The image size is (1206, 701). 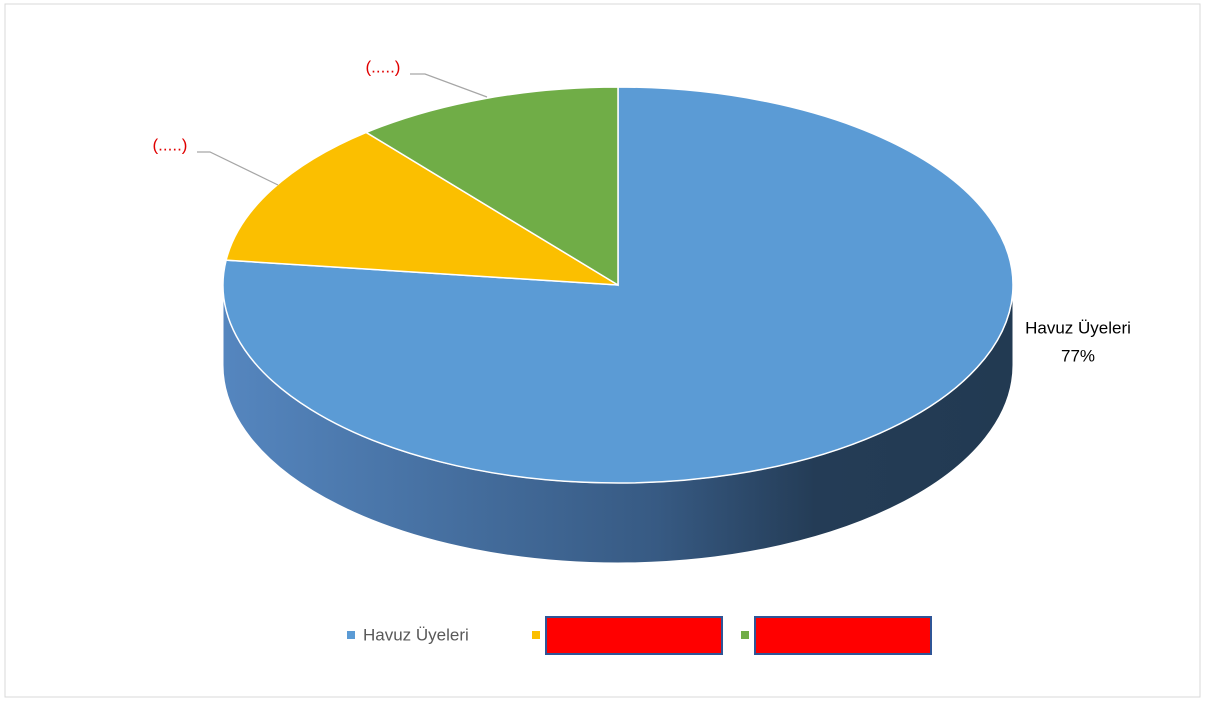 What do you see at coordinates (1078, 327) in the screenshot?
I see `data-label-name: Havuz Üyeleri` at bounding box center [1078, 327].